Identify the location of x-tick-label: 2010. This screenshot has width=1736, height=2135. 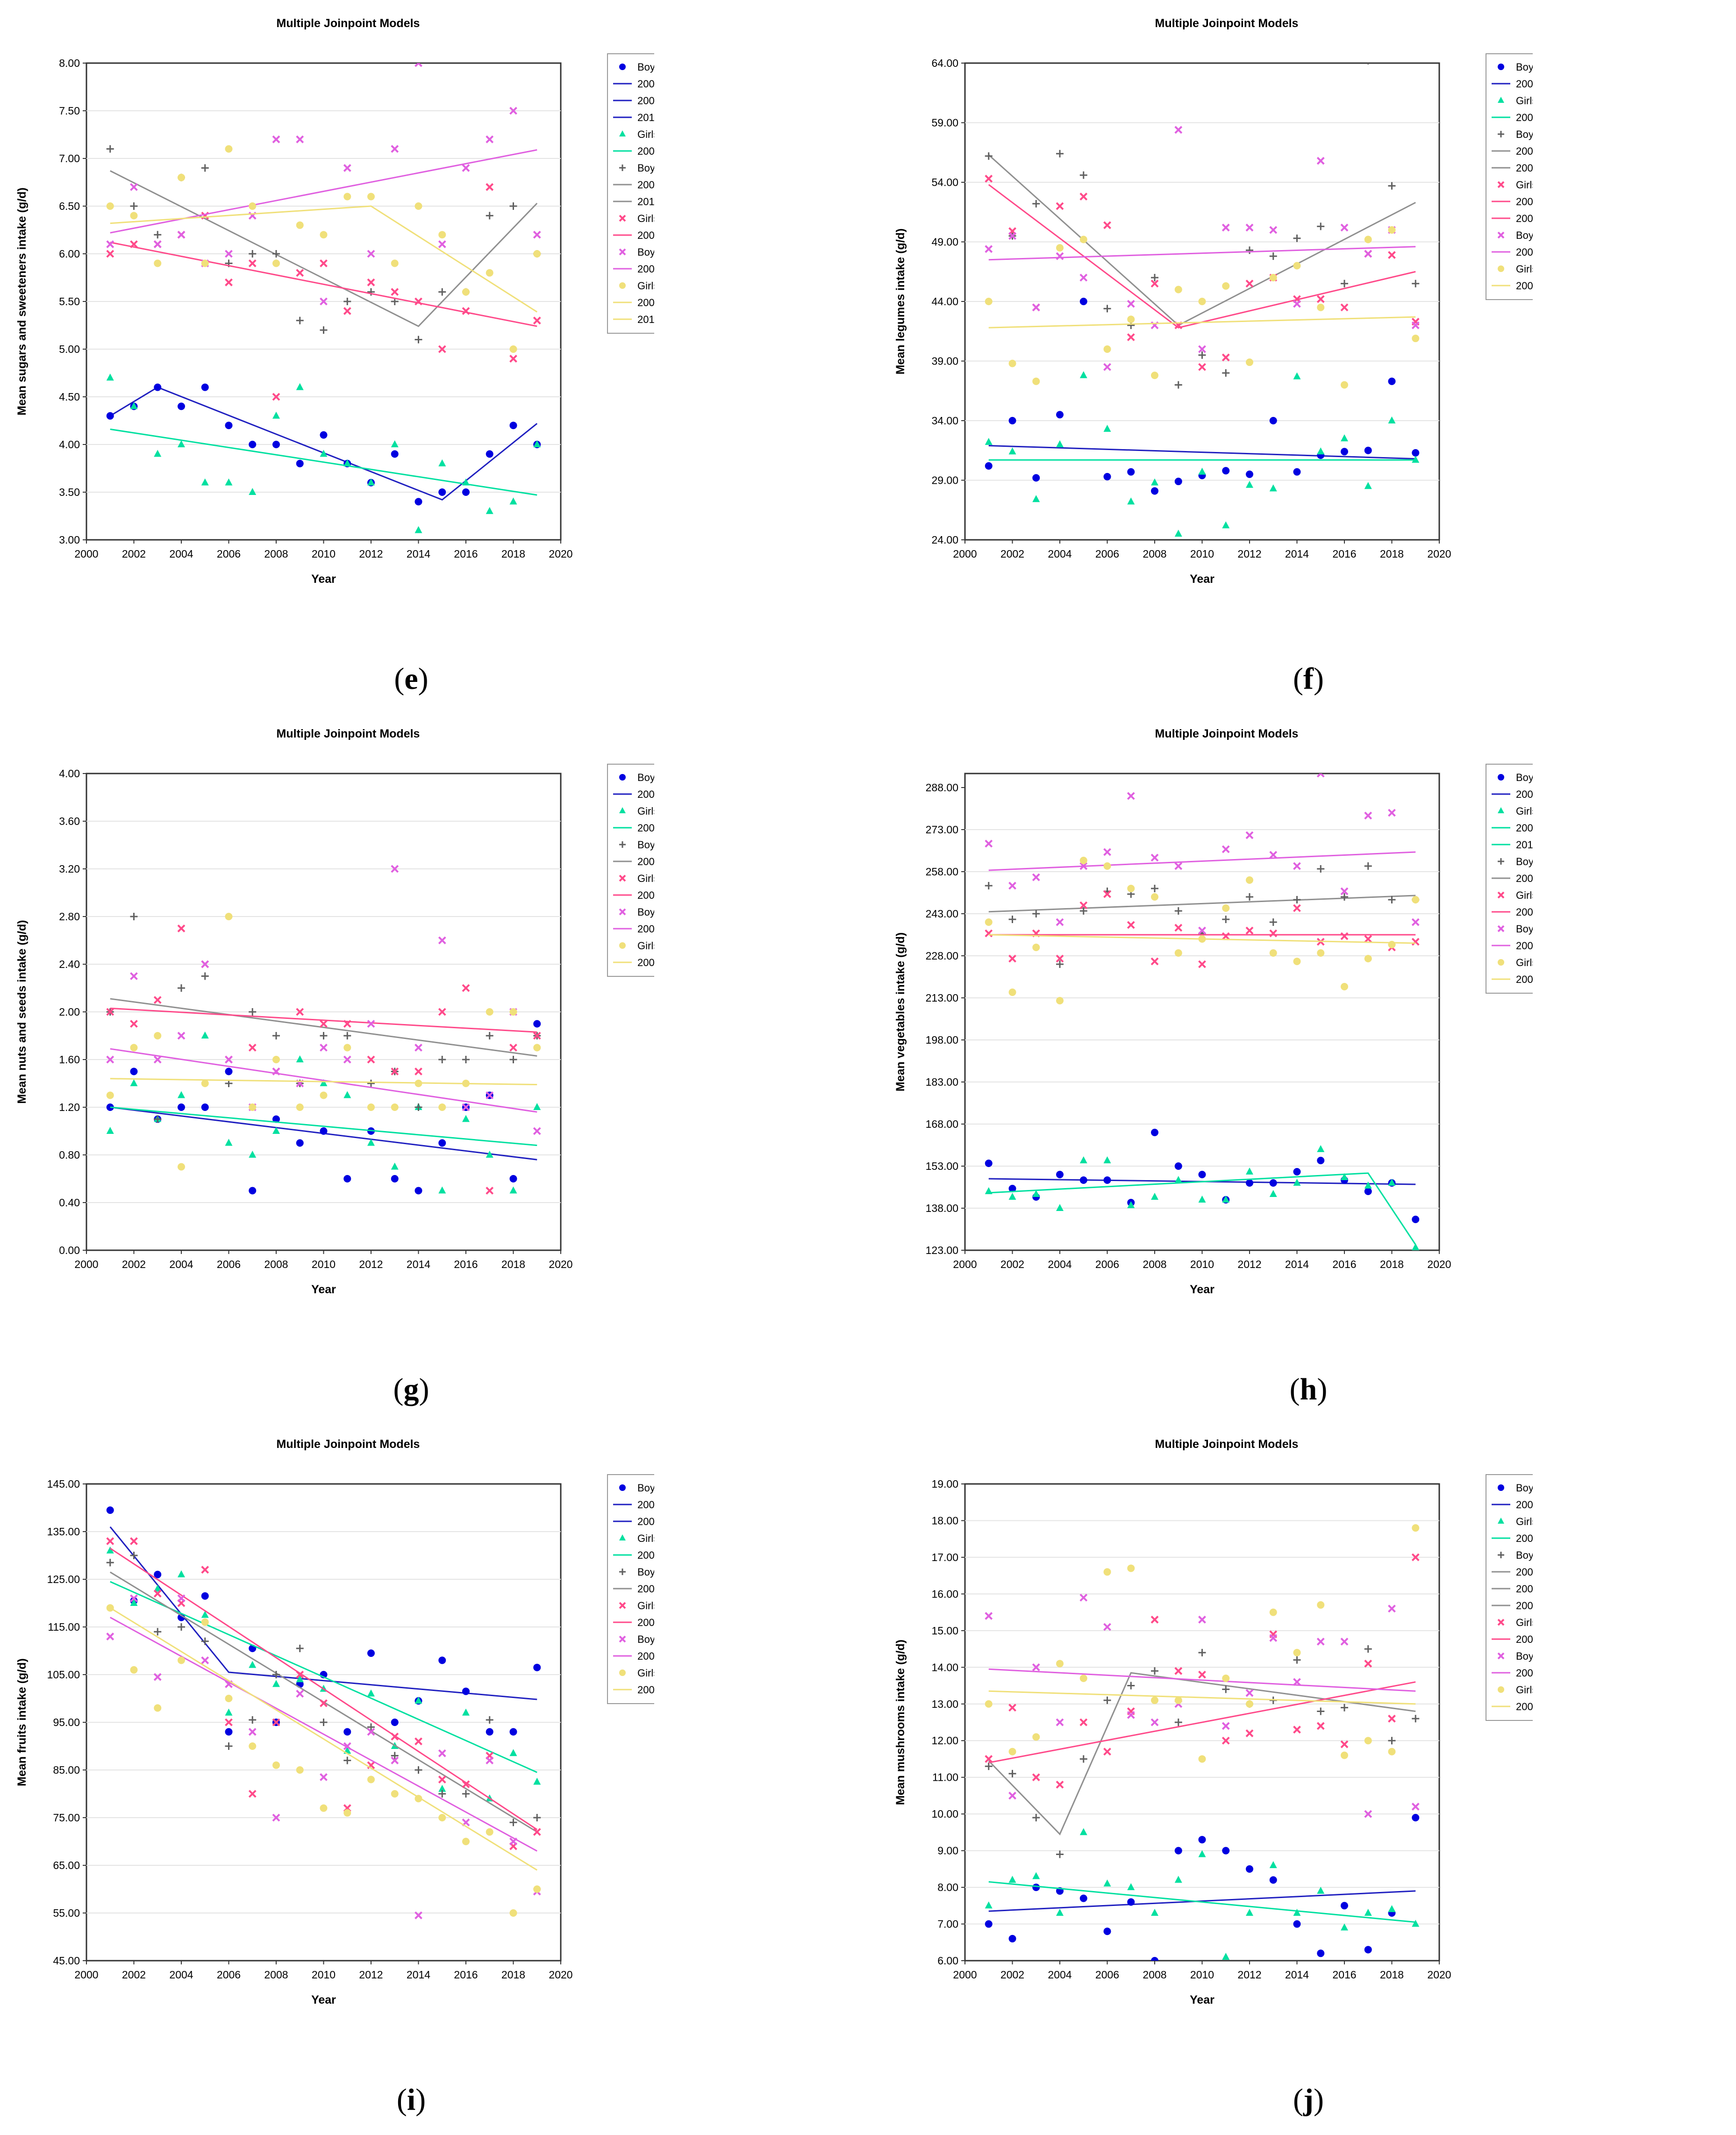
(1202, 554).